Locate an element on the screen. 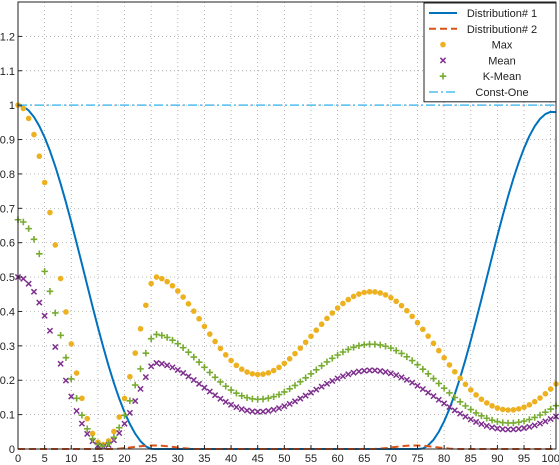 This screenshot has height=465, width=559. x-tick-label: 90 is located at coordinates (497, 459).